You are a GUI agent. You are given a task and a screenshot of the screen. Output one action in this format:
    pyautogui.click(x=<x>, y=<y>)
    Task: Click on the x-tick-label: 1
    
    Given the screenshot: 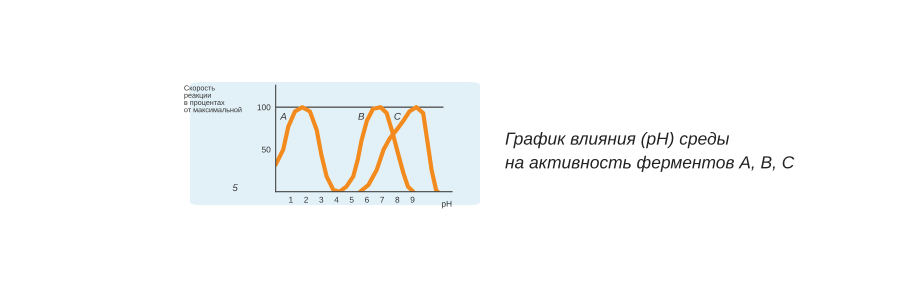 What is the action you would take?
    pyautogui.click(x=291, y=199)
    